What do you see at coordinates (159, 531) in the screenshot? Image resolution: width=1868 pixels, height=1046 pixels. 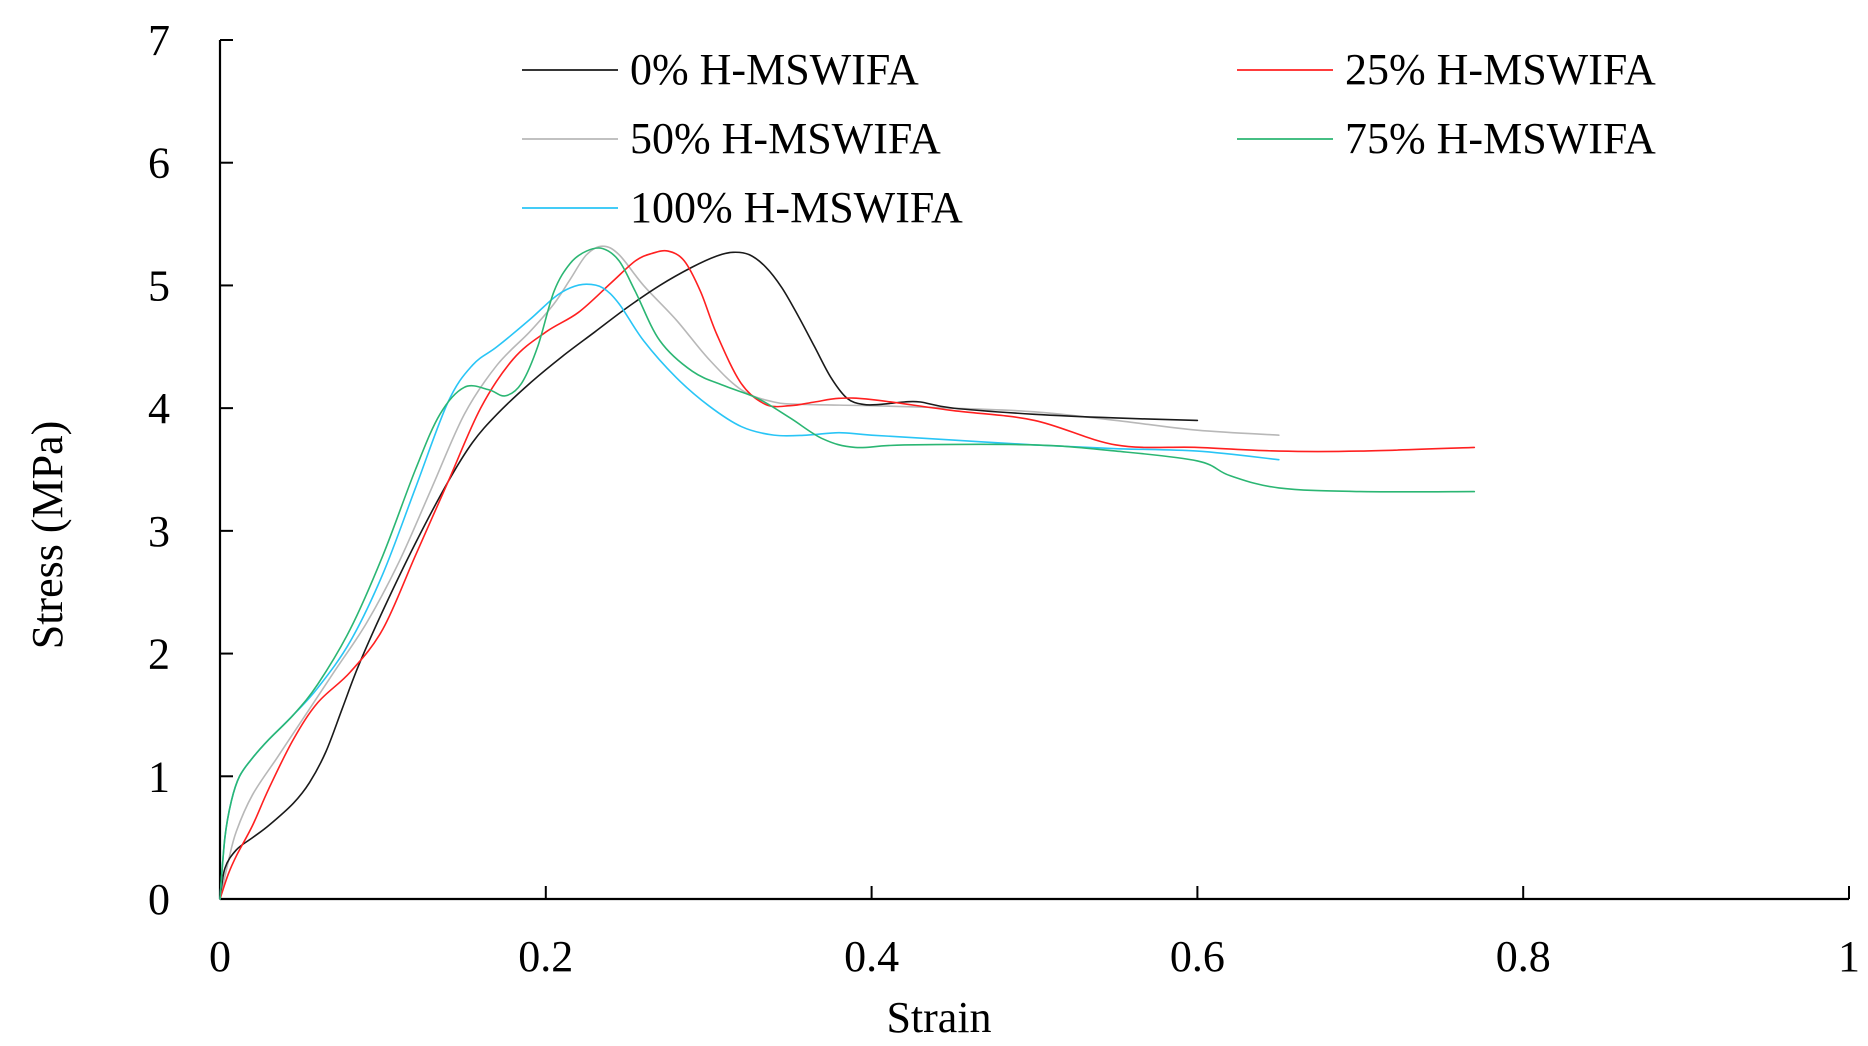 I see `y-tick-label: 3` at bounding box center [159, 531].